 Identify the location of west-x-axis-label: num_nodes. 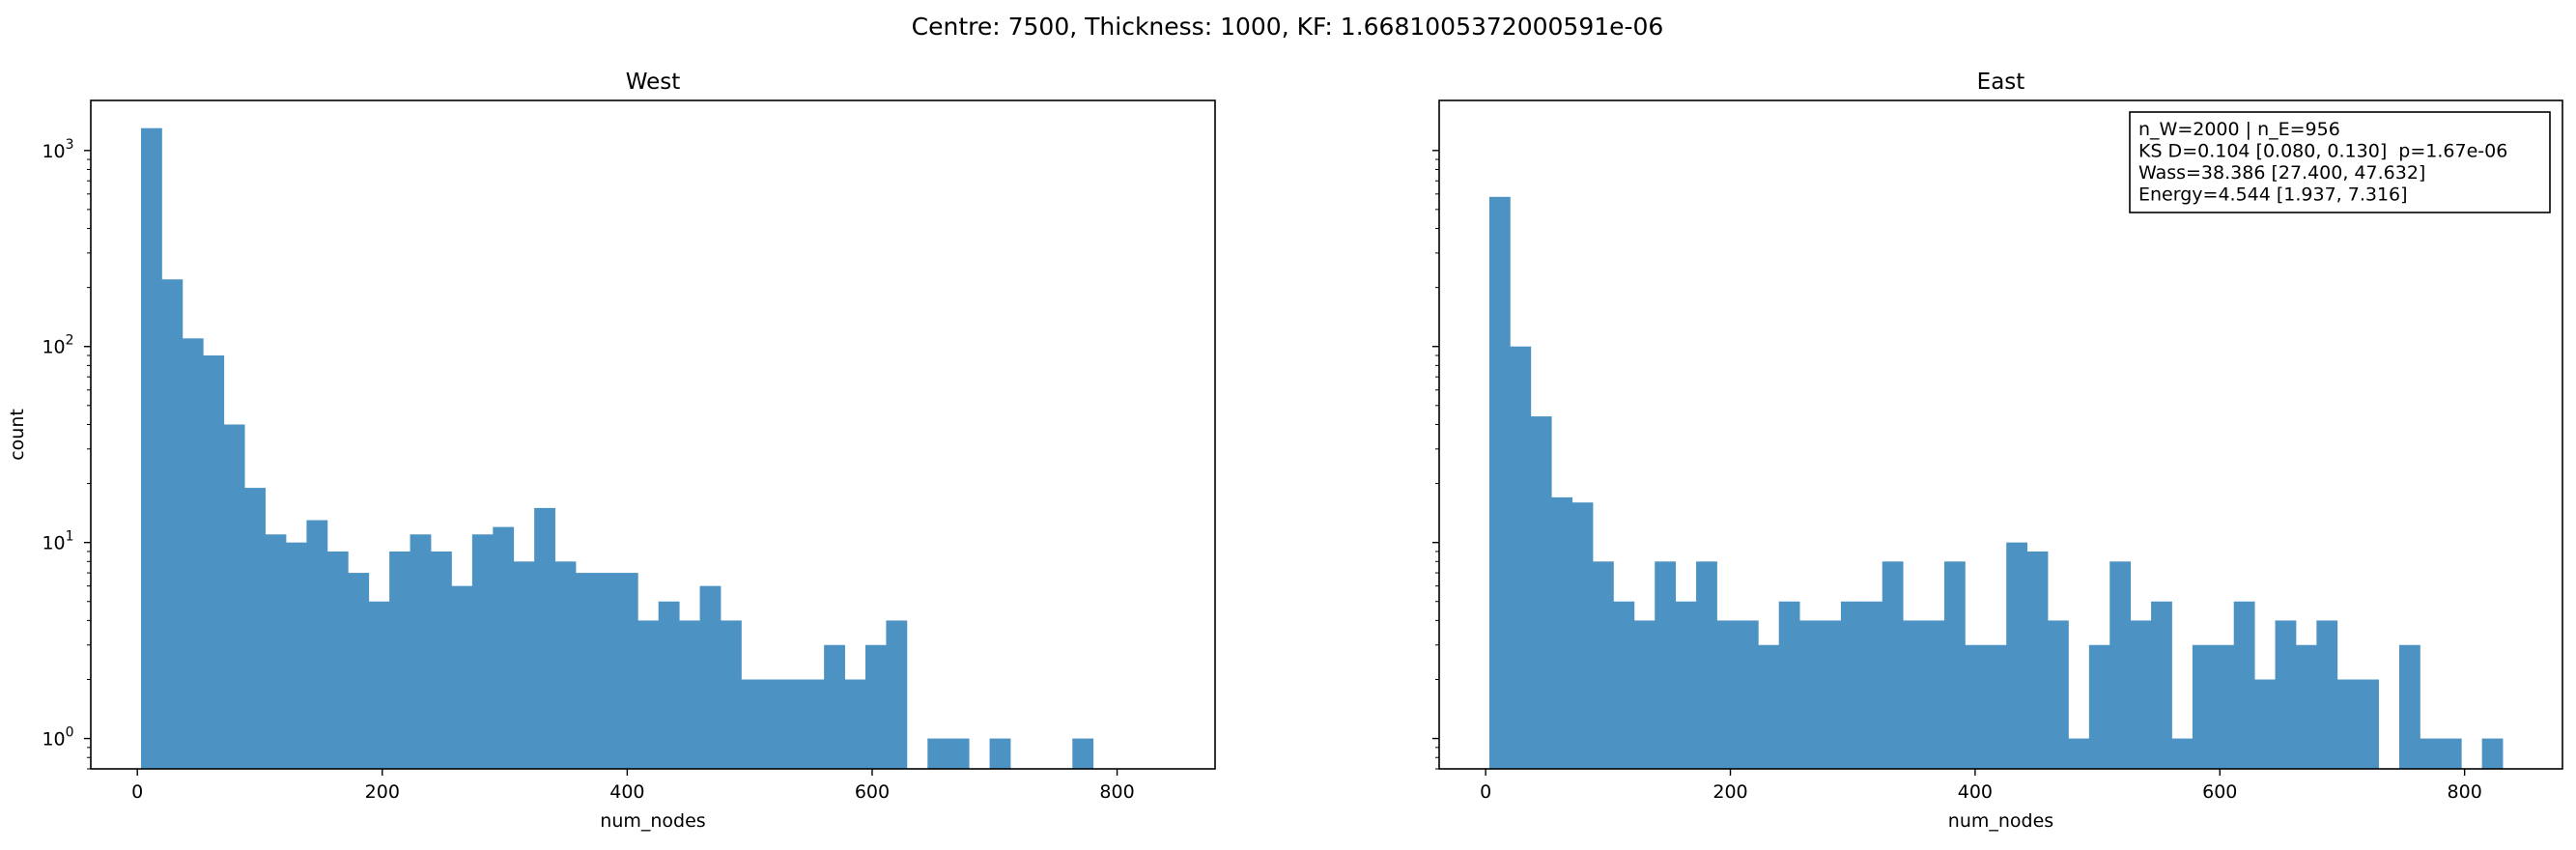
(652, 821).